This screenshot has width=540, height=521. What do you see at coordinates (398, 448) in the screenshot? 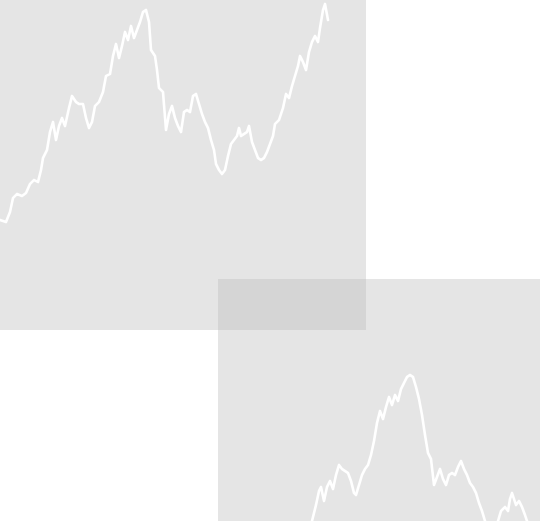
I see `squiggle-line` at bounding box center [398, 448].